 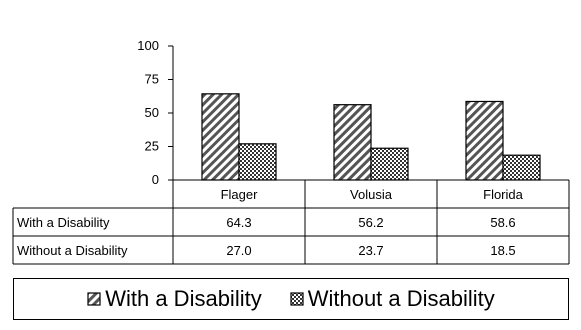 I want to click on data-label: 64.3, so click(x=238, y=222).